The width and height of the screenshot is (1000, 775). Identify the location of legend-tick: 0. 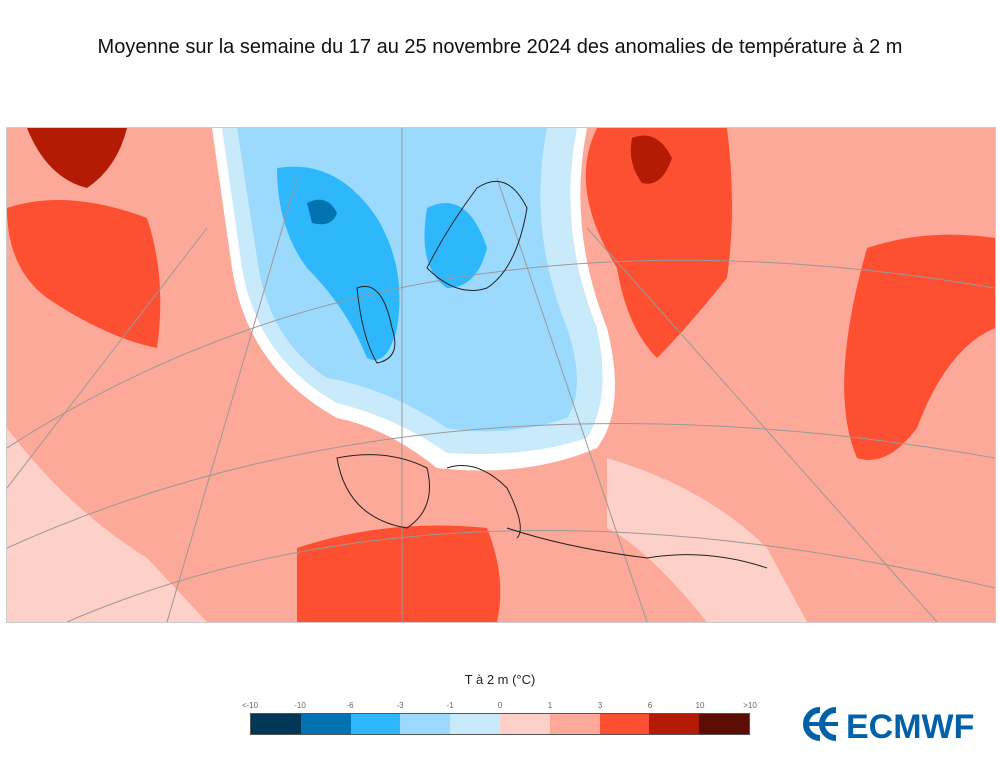
(500, 705).